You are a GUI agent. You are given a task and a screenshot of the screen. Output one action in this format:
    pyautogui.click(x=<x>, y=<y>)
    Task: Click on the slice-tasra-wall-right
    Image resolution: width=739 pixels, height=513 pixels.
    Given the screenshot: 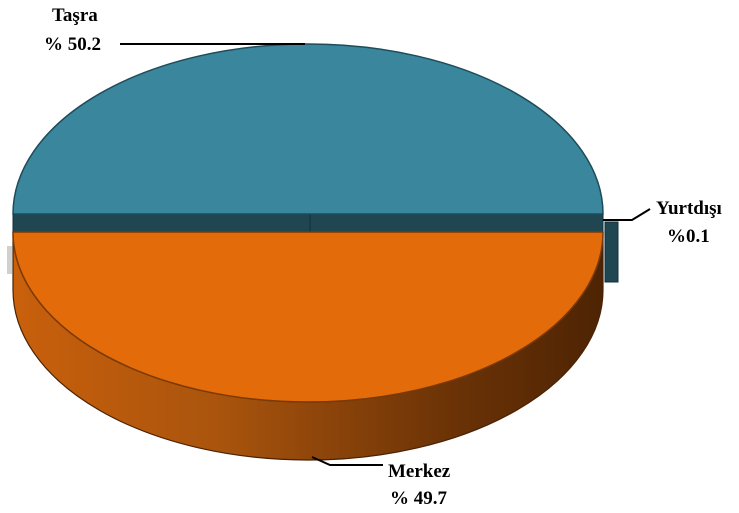 What is the action you would take?
    pyautogui.click(x=456, y=224)
    